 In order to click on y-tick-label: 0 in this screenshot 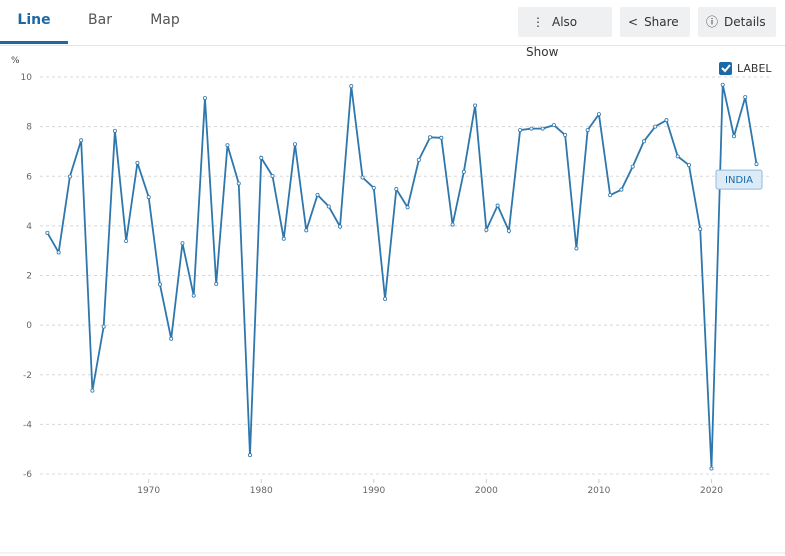, I will do `click(29, 326)`.